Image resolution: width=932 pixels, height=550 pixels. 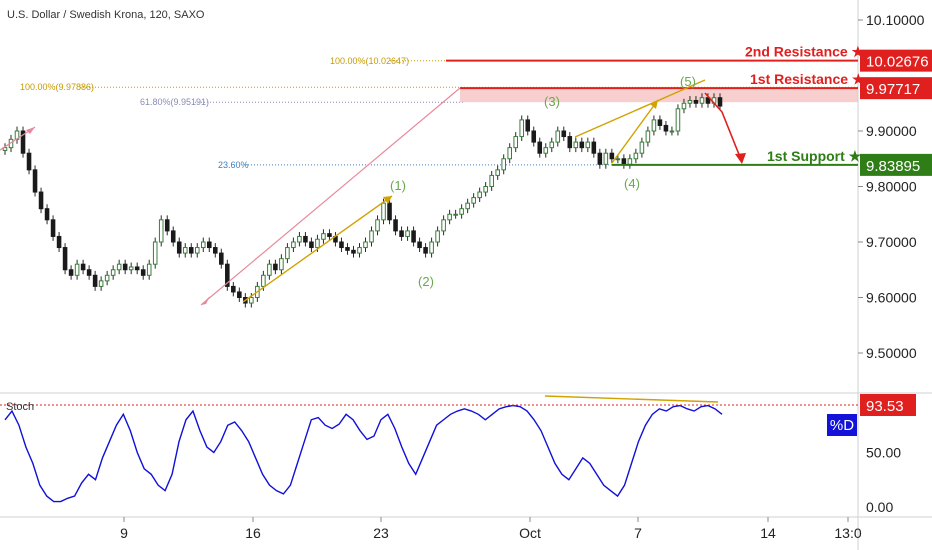 I want to click on chart-title: U.S. Dollar / Swedish Krona, 120, SAXO, so click(x=106, y=15).